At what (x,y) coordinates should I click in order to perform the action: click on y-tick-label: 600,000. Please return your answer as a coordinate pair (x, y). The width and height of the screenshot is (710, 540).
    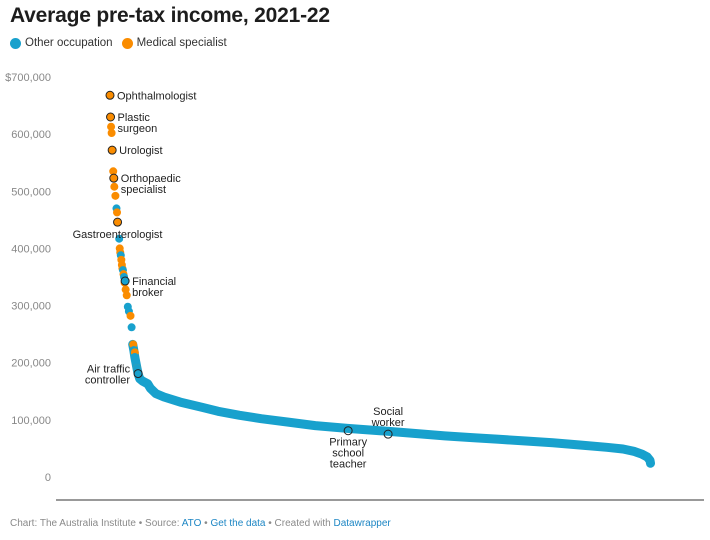
    Looking at the image, I should click on (31, 135).